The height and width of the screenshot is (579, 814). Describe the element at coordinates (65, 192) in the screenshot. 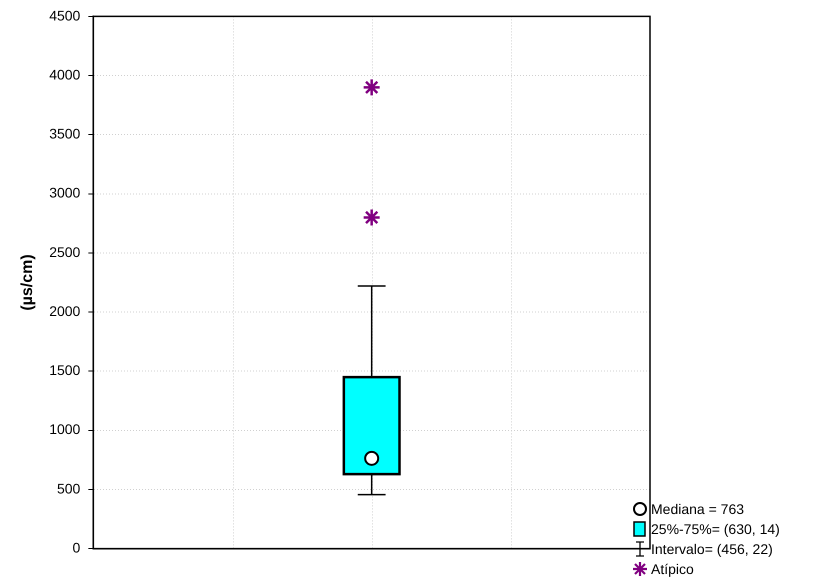

I see `y-tick-label: 3000` at that location.